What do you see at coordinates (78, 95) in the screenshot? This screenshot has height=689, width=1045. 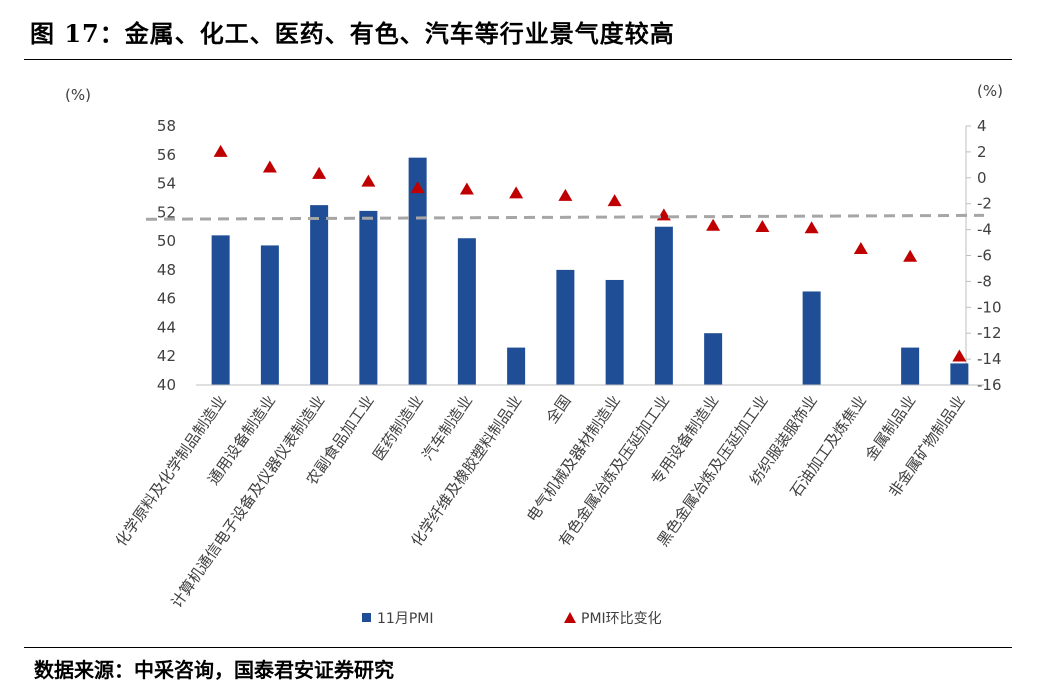 I see `left-axis-label: (%)` at bounding box center [78, 95].